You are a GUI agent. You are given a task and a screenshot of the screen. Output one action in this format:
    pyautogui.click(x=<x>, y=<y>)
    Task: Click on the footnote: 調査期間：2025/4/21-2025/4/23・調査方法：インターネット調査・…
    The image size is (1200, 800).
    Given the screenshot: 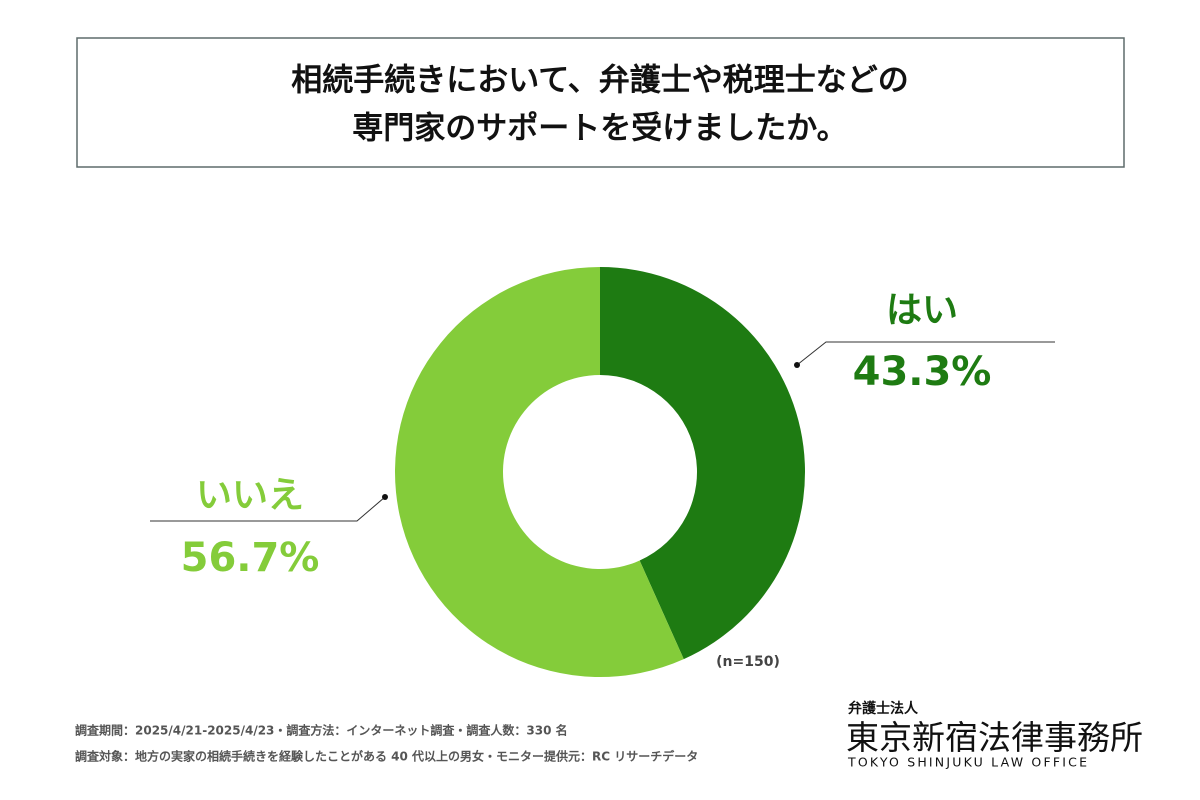 What is the action you would take?
    pyautogui.click(x=321, y=730)
    